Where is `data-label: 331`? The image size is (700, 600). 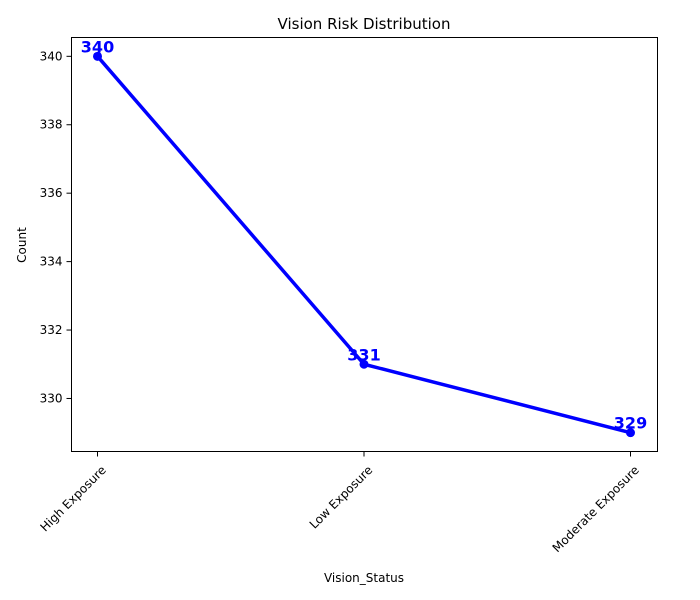
data-label: 331 is located at coordinates (363, 354).